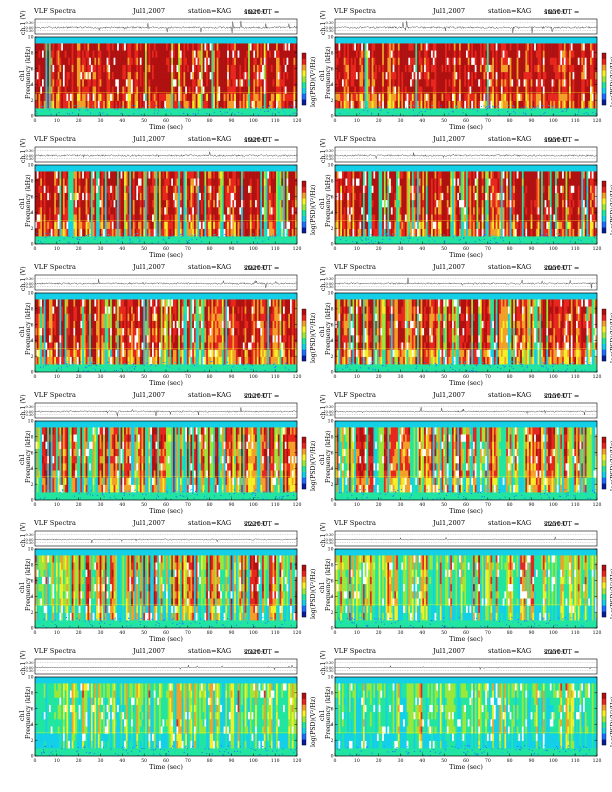 The height and width of the screenshot is (792, 612). What do you see at coordinates (562, 12) in the screenshot?
I see `start-ut-prefix: start UT =` at bounding box center [562, 12].